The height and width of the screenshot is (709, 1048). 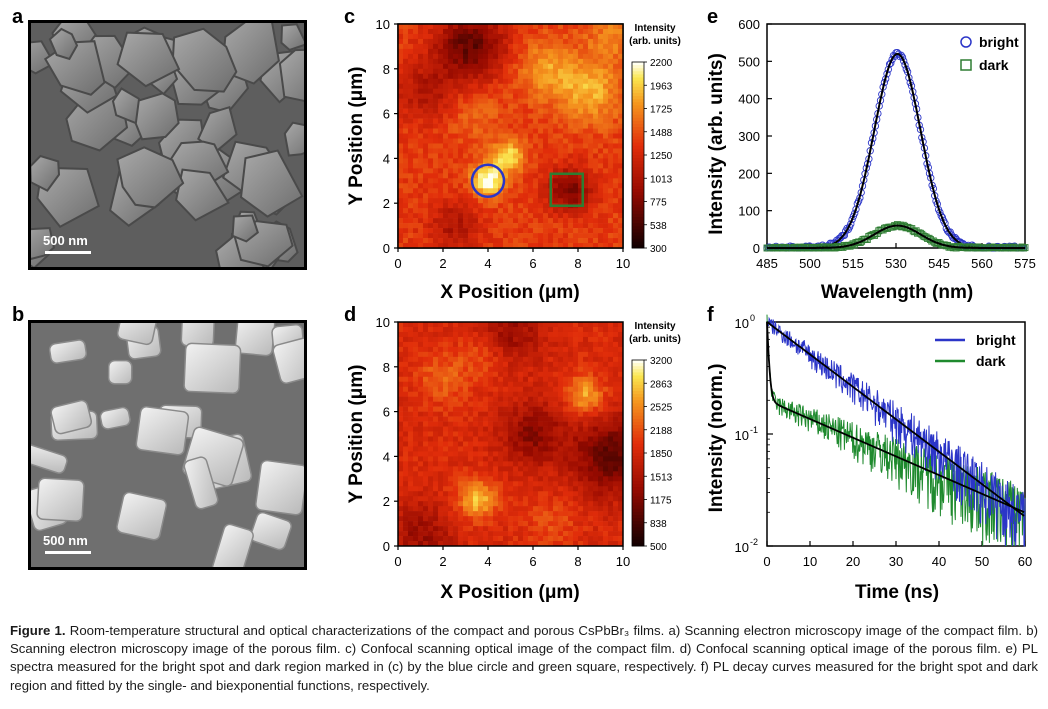 I want to click on y-tick-label: 200, so click(x=749, y=173).